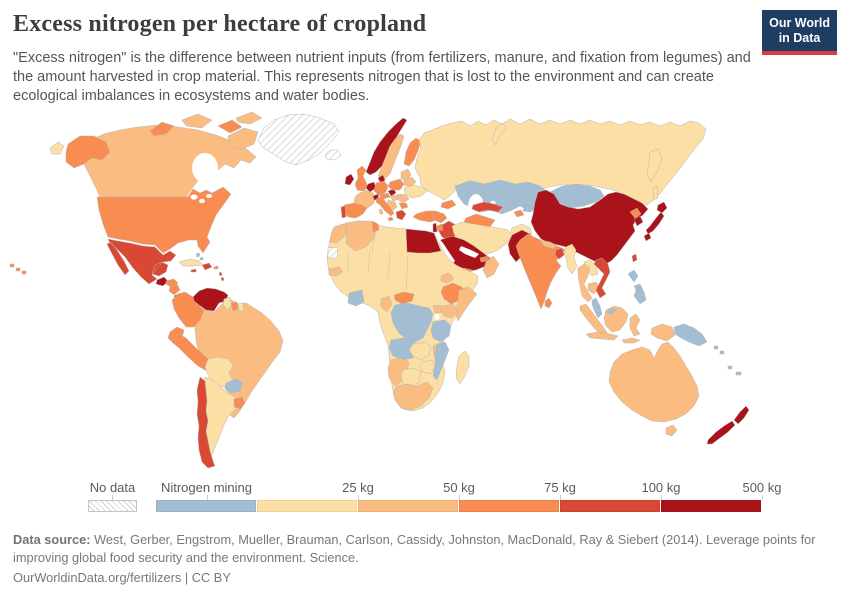 The image size is (850, 600). What do you see at coordinates (401, 215) in the screenshot?
I see `country-greece-albania` at bounding box center [401, 215].